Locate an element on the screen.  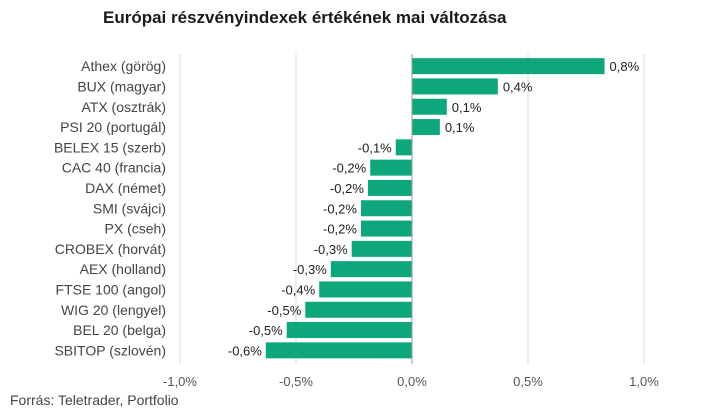
category-label: SBITOP (szlovén) is located at coordinates (110, 350).